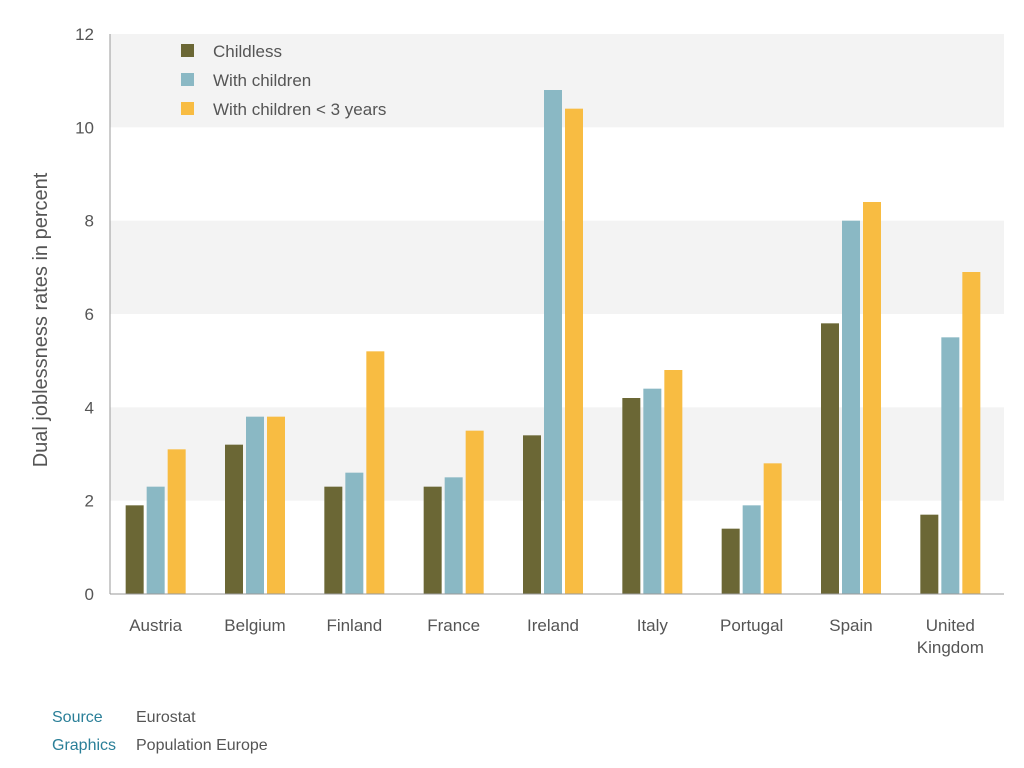 Image resolution: width=1024 pixels, height=768 pixels. I want to click on bar-childless-ireland, so click(532, 514).